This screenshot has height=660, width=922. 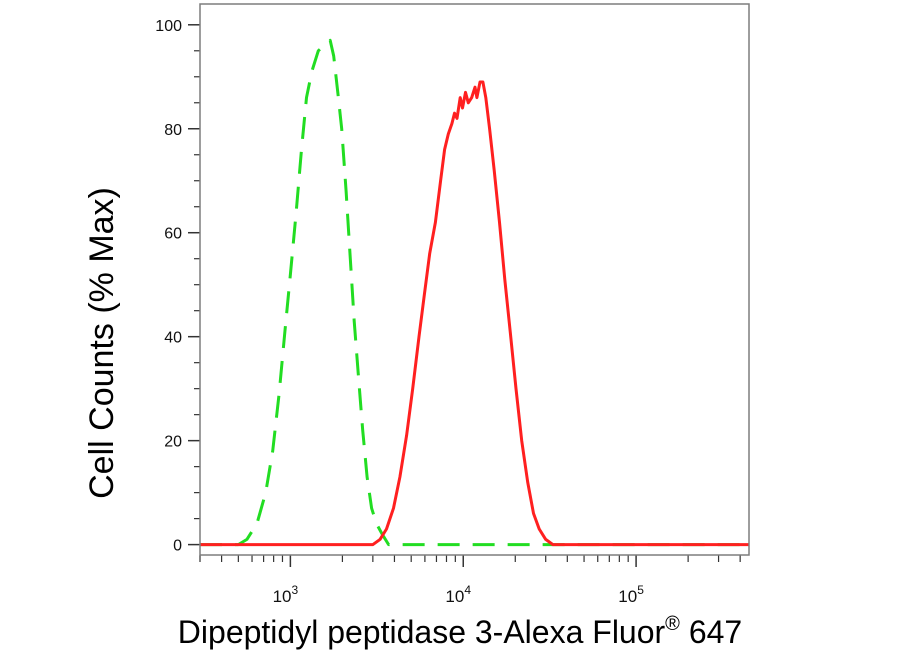 What do you see at coordinates (173, 338) in the screenshot?
I see `y-tick-label-40: 40` at bounding box center [173, 338].